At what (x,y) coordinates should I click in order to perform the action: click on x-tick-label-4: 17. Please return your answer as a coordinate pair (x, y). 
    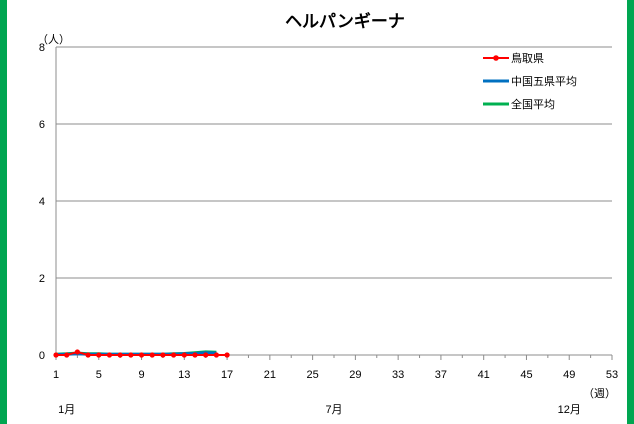
    Looking at the image, I should click on (227, 375).